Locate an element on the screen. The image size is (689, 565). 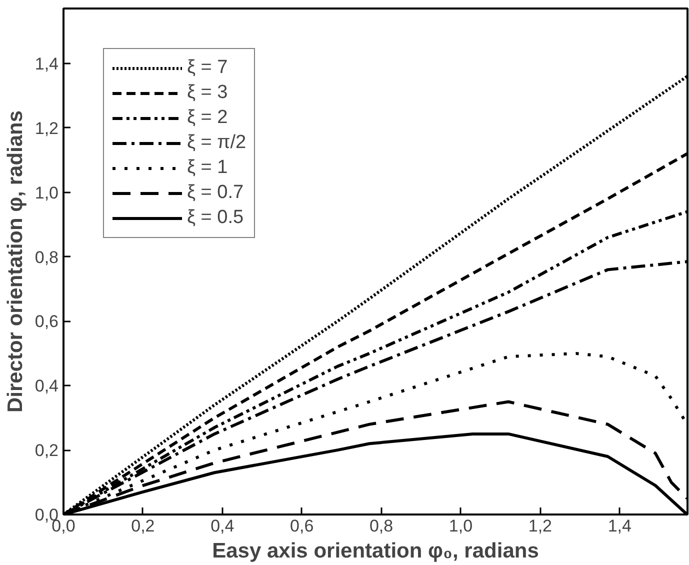
x-tick-label: 1,2 is located at coordinates (540, 526).